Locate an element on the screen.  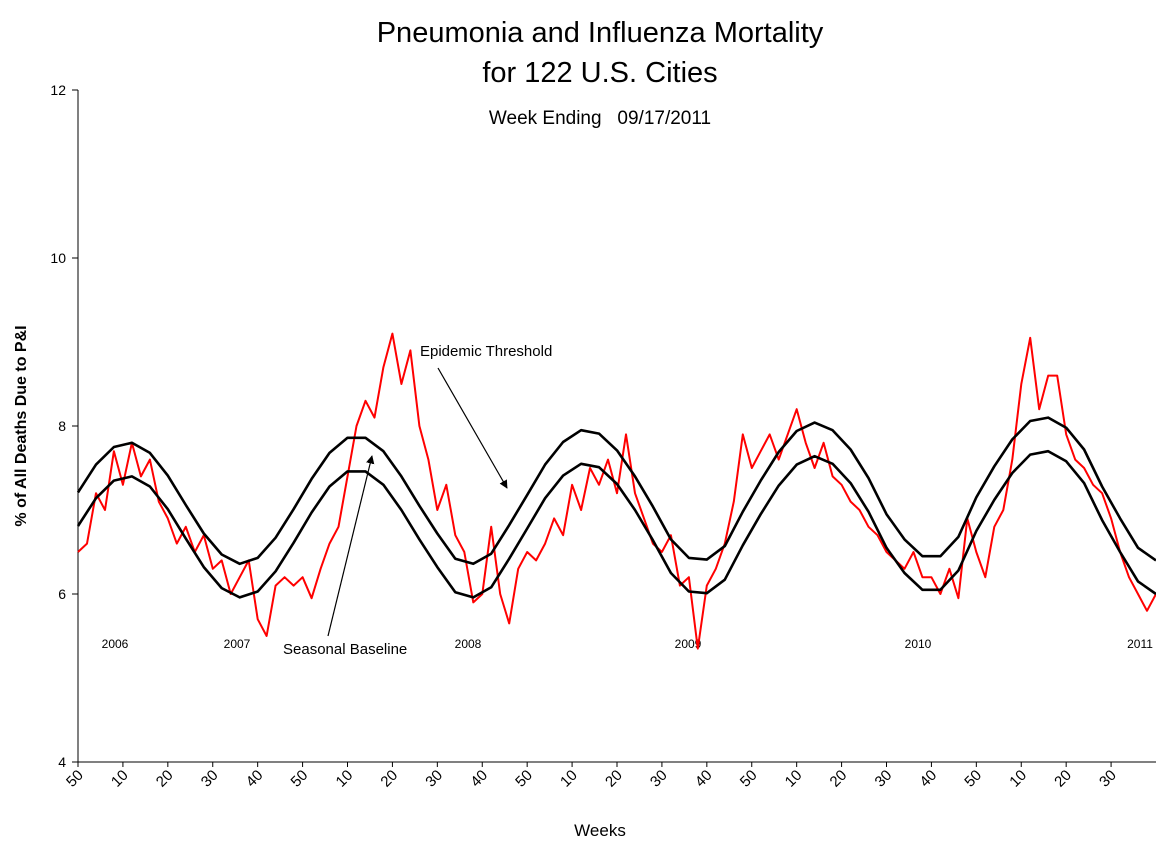
annotation: Seasonal Baseline is located at coordinates (345, 649).